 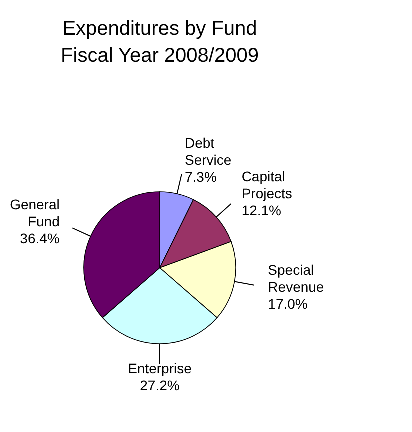 What do you see at coordinates (208, 151) in the screenshot?
I see `slice-label: Debt Service` at bounding box center [208, 151].